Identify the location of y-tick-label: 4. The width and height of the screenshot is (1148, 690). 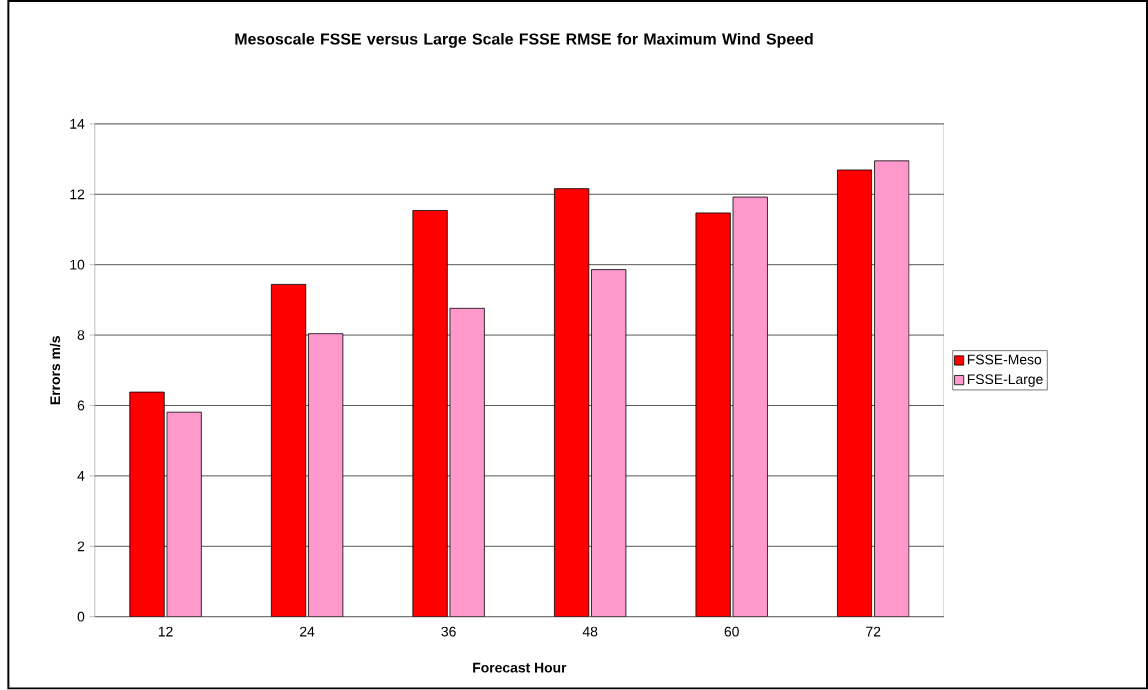
(81, 476).